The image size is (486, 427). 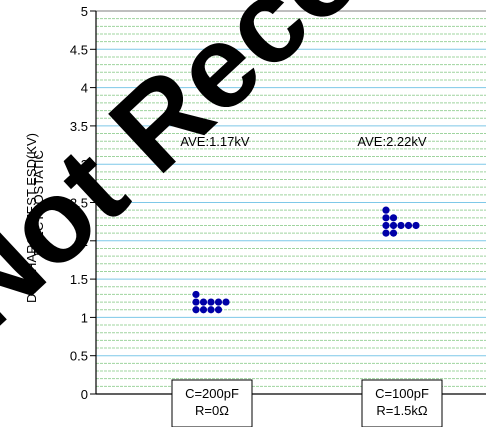 What do you see at coordinates (84, 241) in the screenshot?
I see `y-tick-label: 2` at bounding box center [84, 241].